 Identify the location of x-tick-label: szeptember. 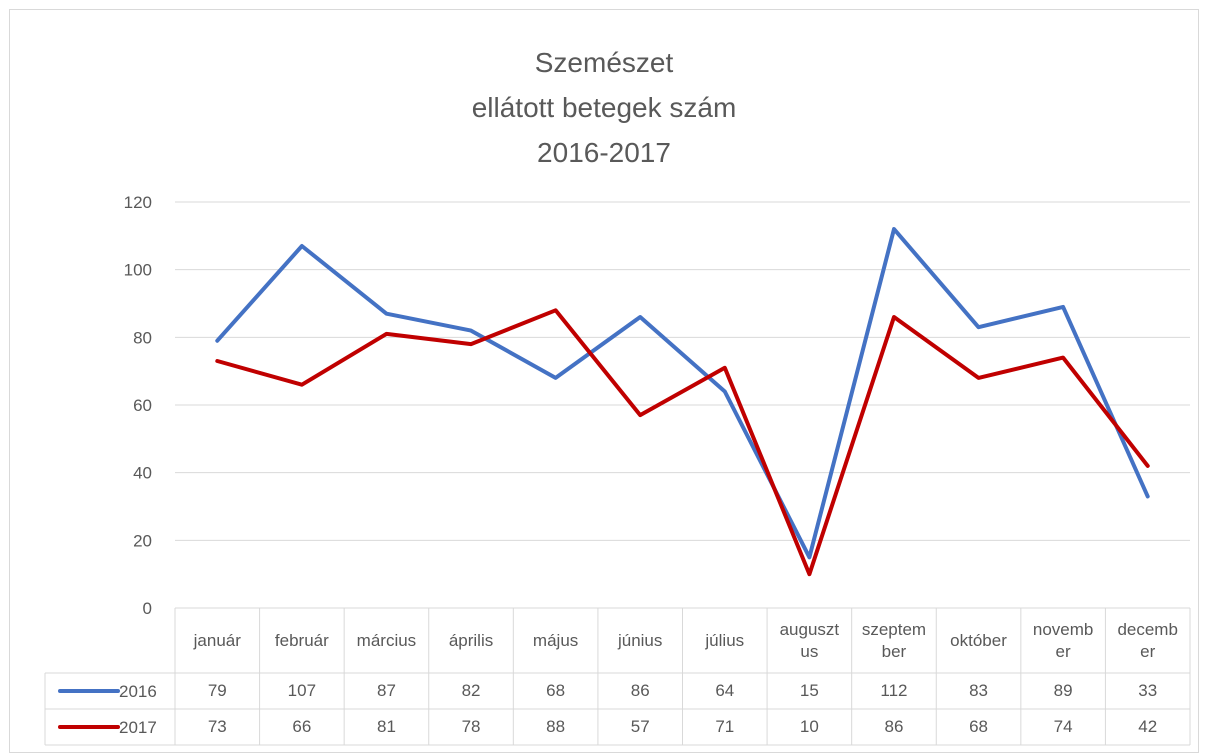
(894, 640).